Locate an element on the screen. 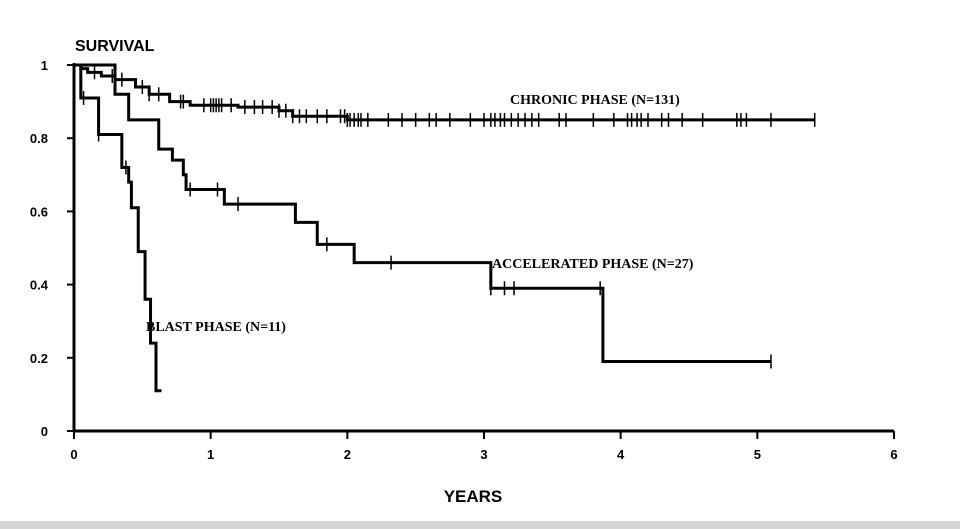 The width and height of the screenshot is (960, 529). accelerated-phase-label: ACCELERATED PHASE (N=27) is located at coordinates (593, 264).